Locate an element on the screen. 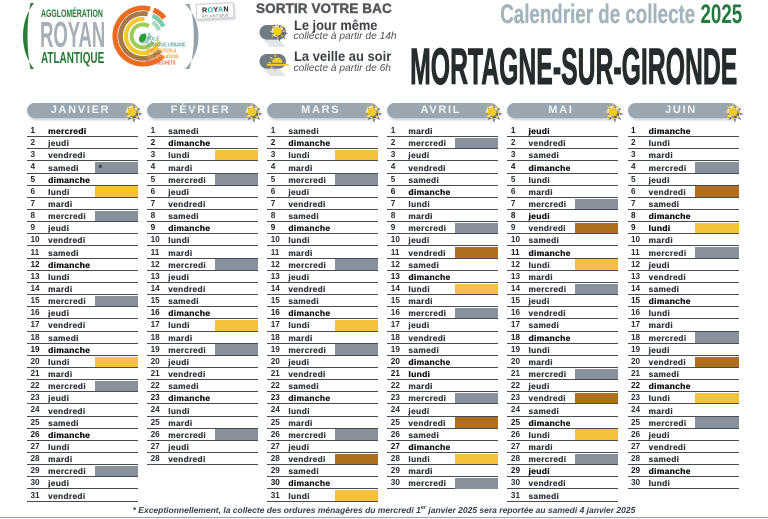 The height and width of the screenshot is (519, 768). svg-text: ECOLOGIE URBAINE is located at coordinates (166, 46).